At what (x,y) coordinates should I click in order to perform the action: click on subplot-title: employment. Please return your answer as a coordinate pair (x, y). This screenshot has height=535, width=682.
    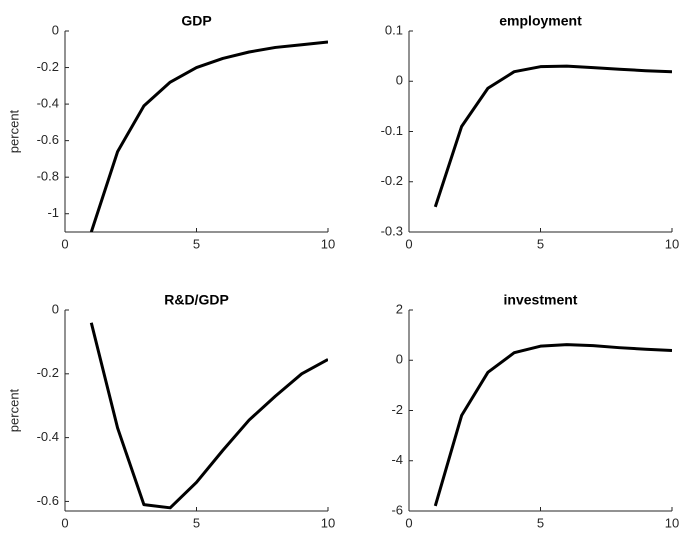
    Looking at the image, I should click on (540, 21).